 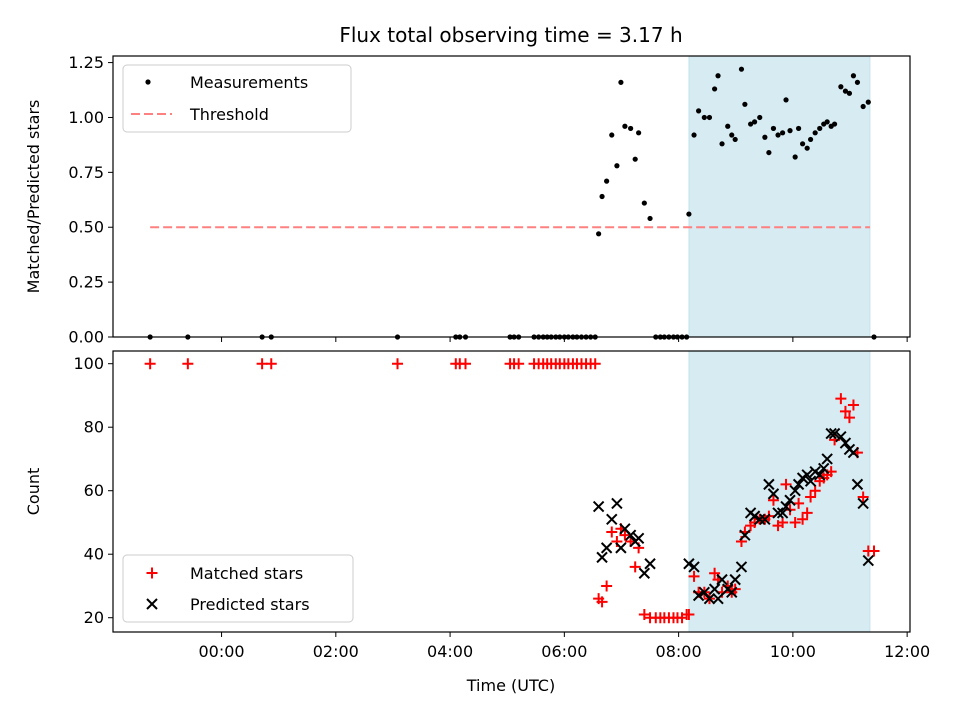 I want to click on legend-matched-marker, so click(x=152, y=573).